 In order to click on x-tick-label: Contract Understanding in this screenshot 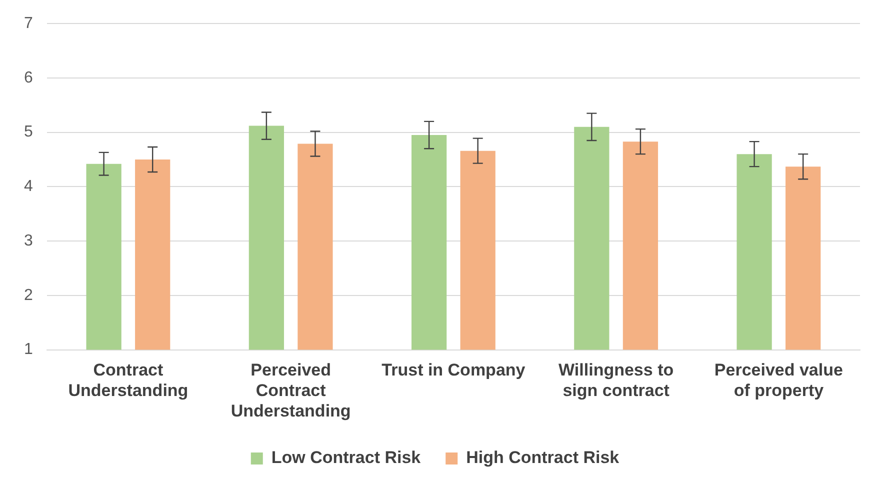, I will do `click(128, 380)`.